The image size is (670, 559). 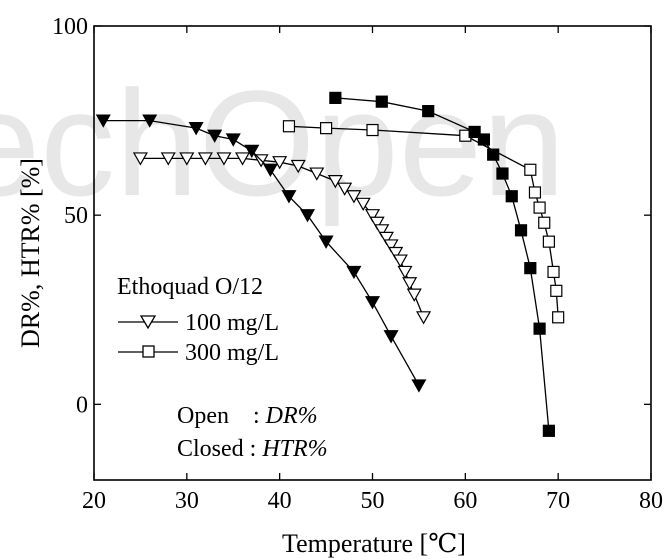 What do you see at coordinates (651, 501) in the screenshot?
I see `x-tick-label: 80` at bounding box center [651, 501].